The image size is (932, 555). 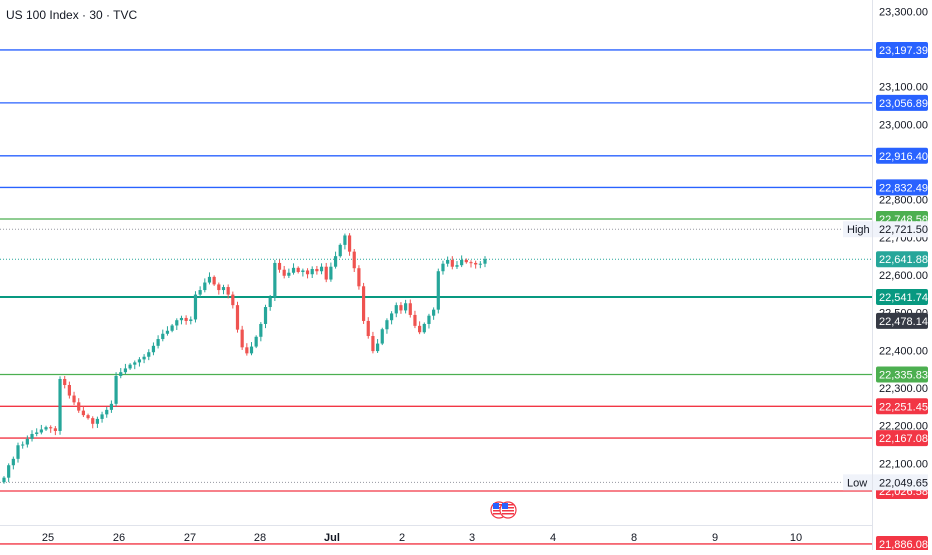 I want to click on level-price-text: 22,541.74, so click(x=903, y=298).